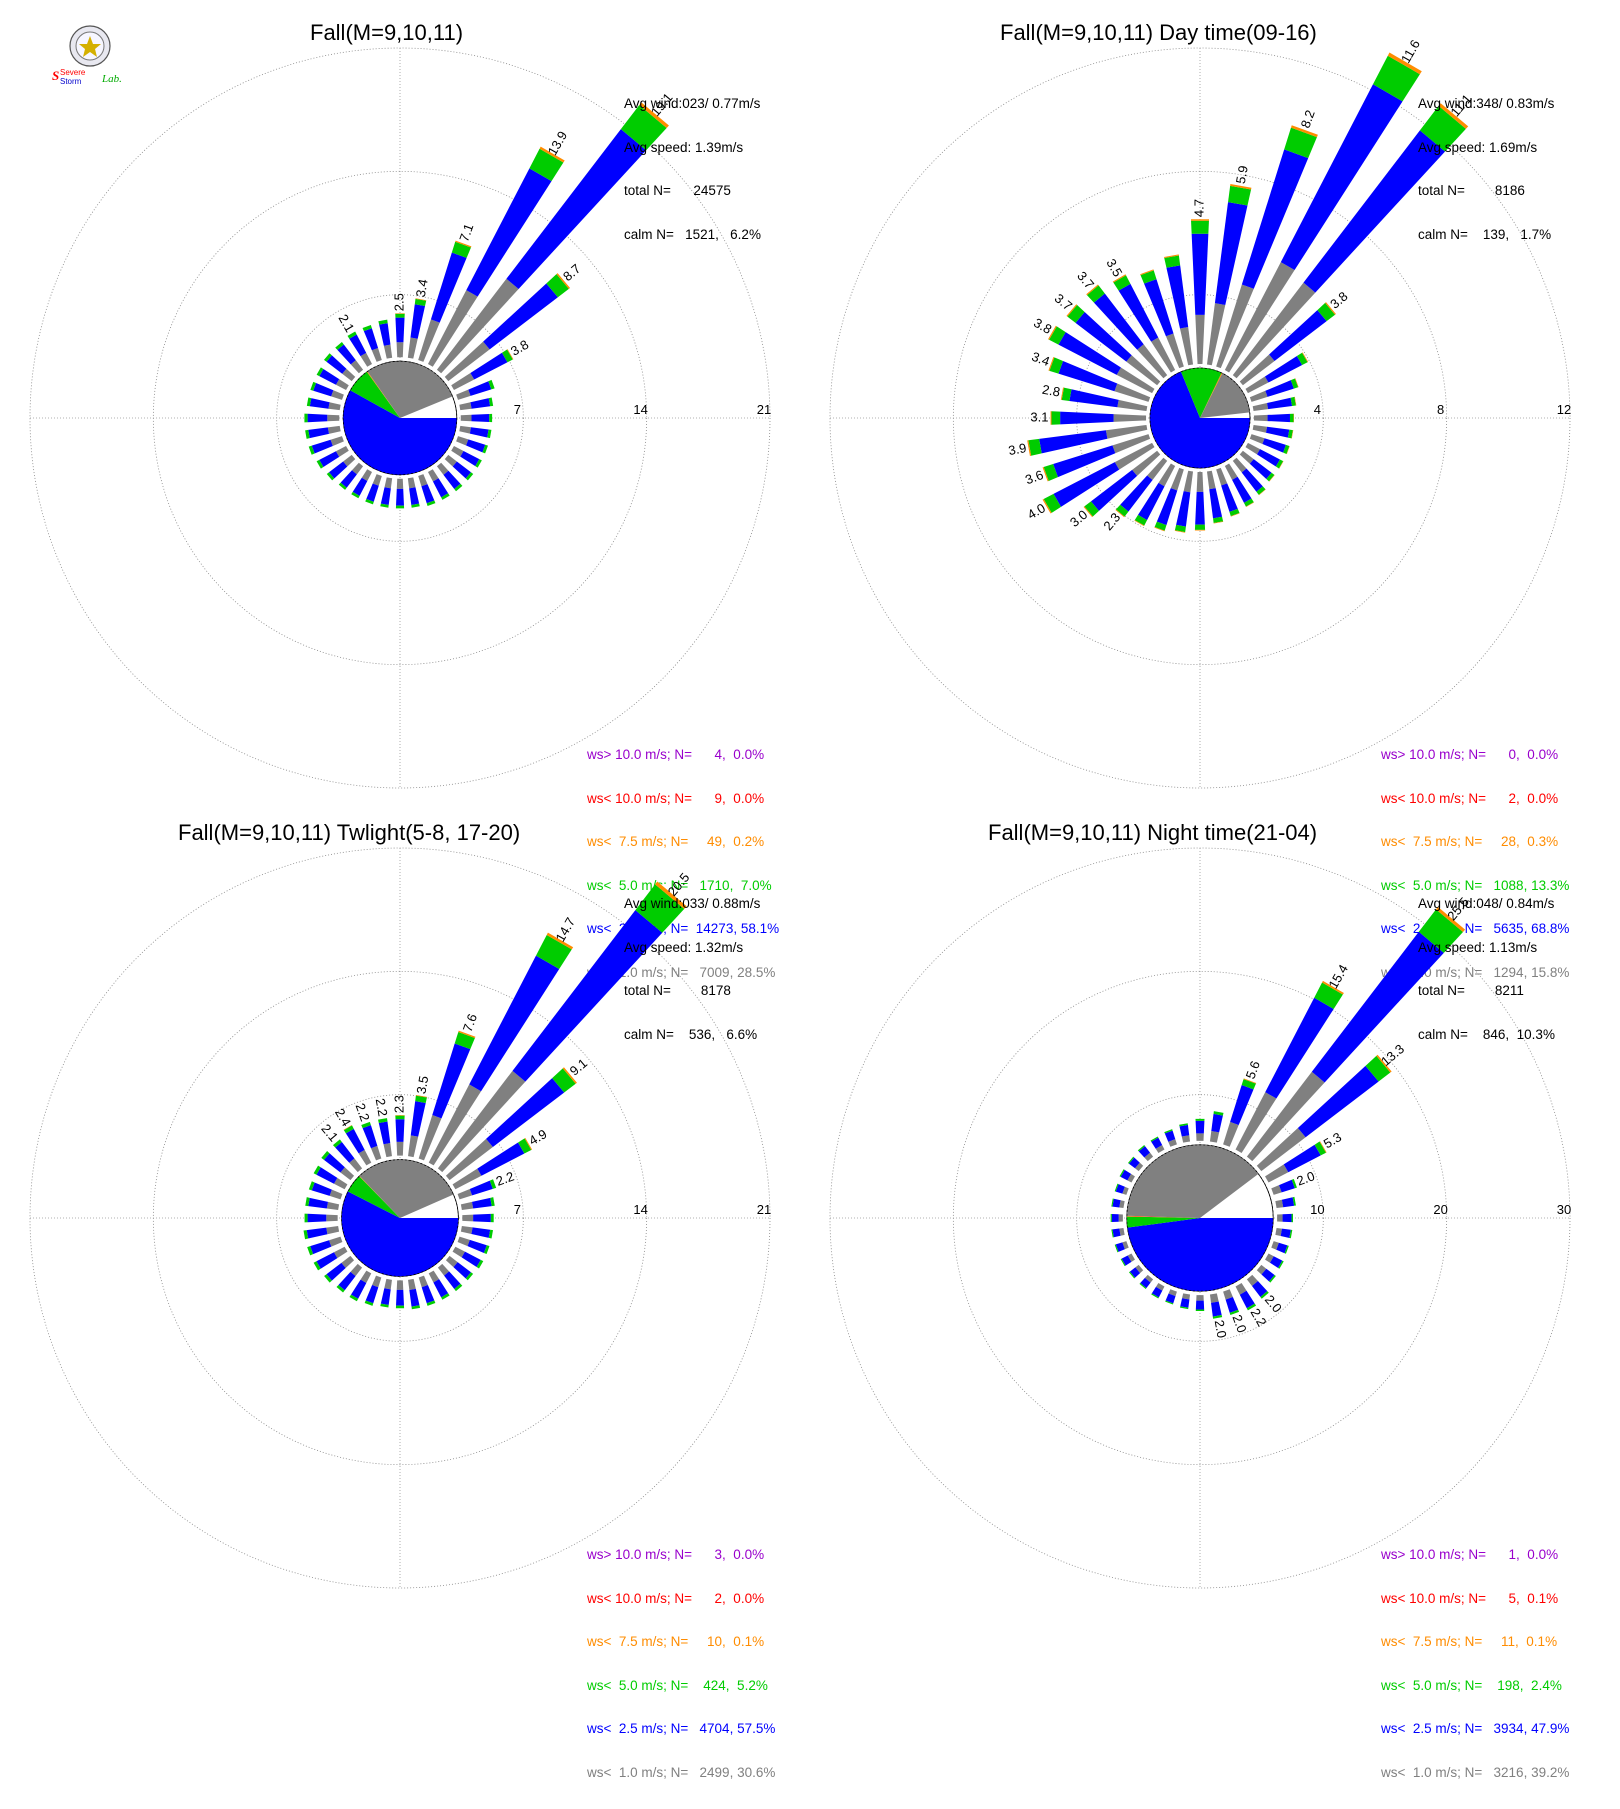 Image resolution: width=1620 pixels, height=1809 pixels. Describe the element at coordinates (343, 1117) in the screenshot. I see `sector-value-label: 2.4` at that location.